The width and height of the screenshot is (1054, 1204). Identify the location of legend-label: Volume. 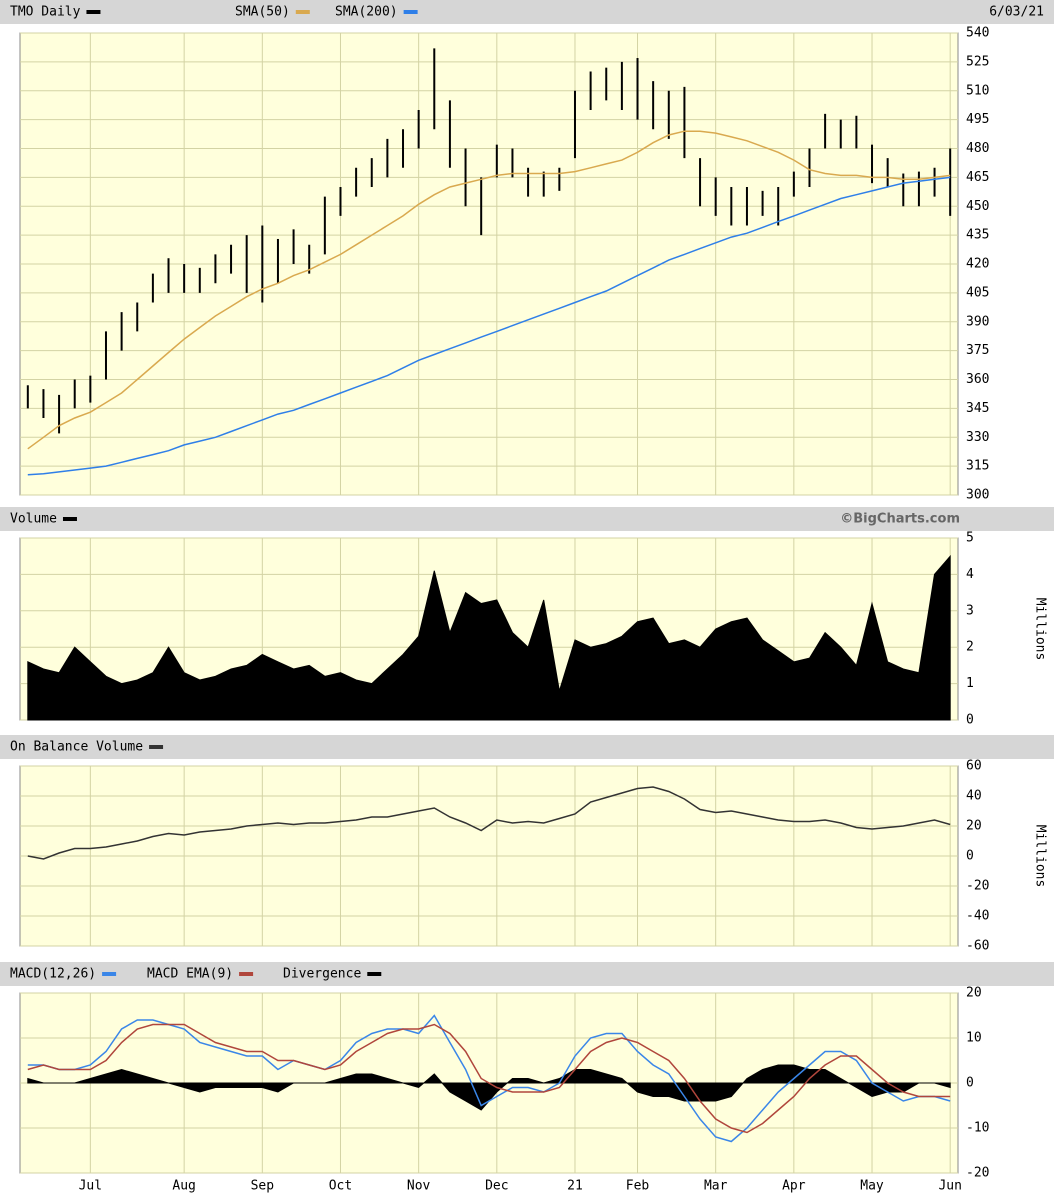
(33, 519).